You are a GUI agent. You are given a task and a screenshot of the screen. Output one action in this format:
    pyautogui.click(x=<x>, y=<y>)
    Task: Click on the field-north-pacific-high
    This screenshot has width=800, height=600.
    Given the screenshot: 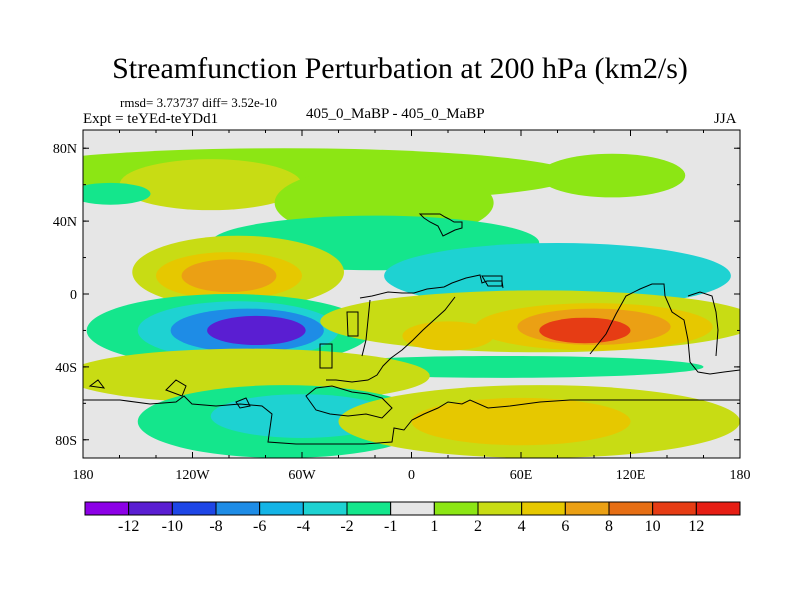 What is the action you would take?
    pyautogui.click(x=210, y=185)
    